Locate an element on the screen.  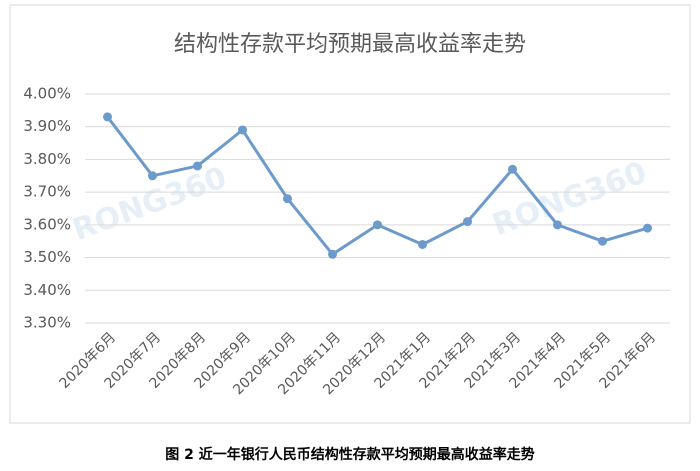
y-tick-label: 3.70% is located at coordinates (47, 192).